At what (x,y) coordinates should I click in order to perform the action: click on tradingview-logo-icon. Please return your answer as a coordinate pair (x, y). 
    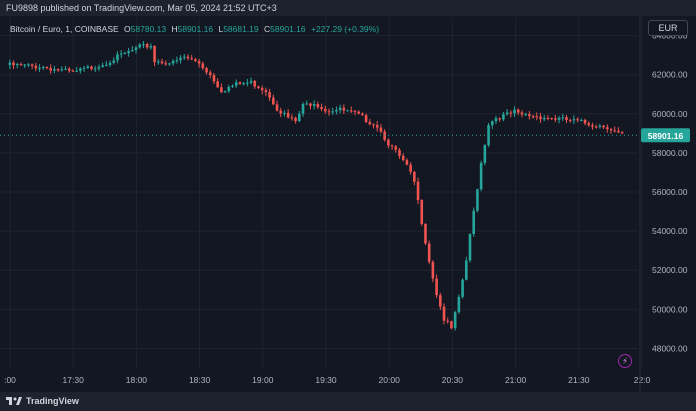
    Looking at the image, I should click on (14, 401).